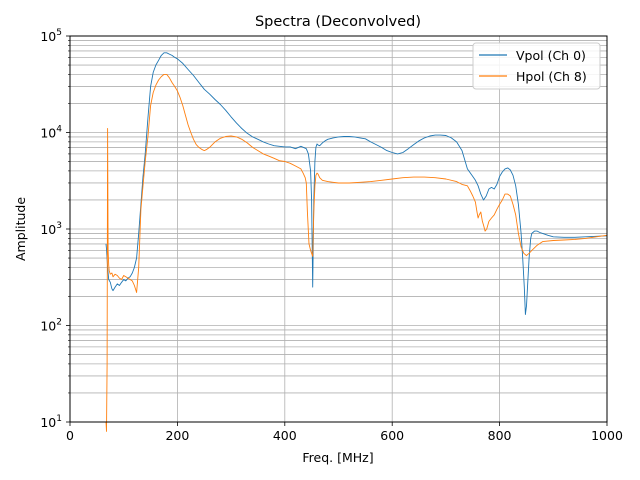 This screenshot has width=640, height=480. Describe the element at coordinates (59, 130) in the screenshot. I see `y-tick-exponent: 4` at that location.